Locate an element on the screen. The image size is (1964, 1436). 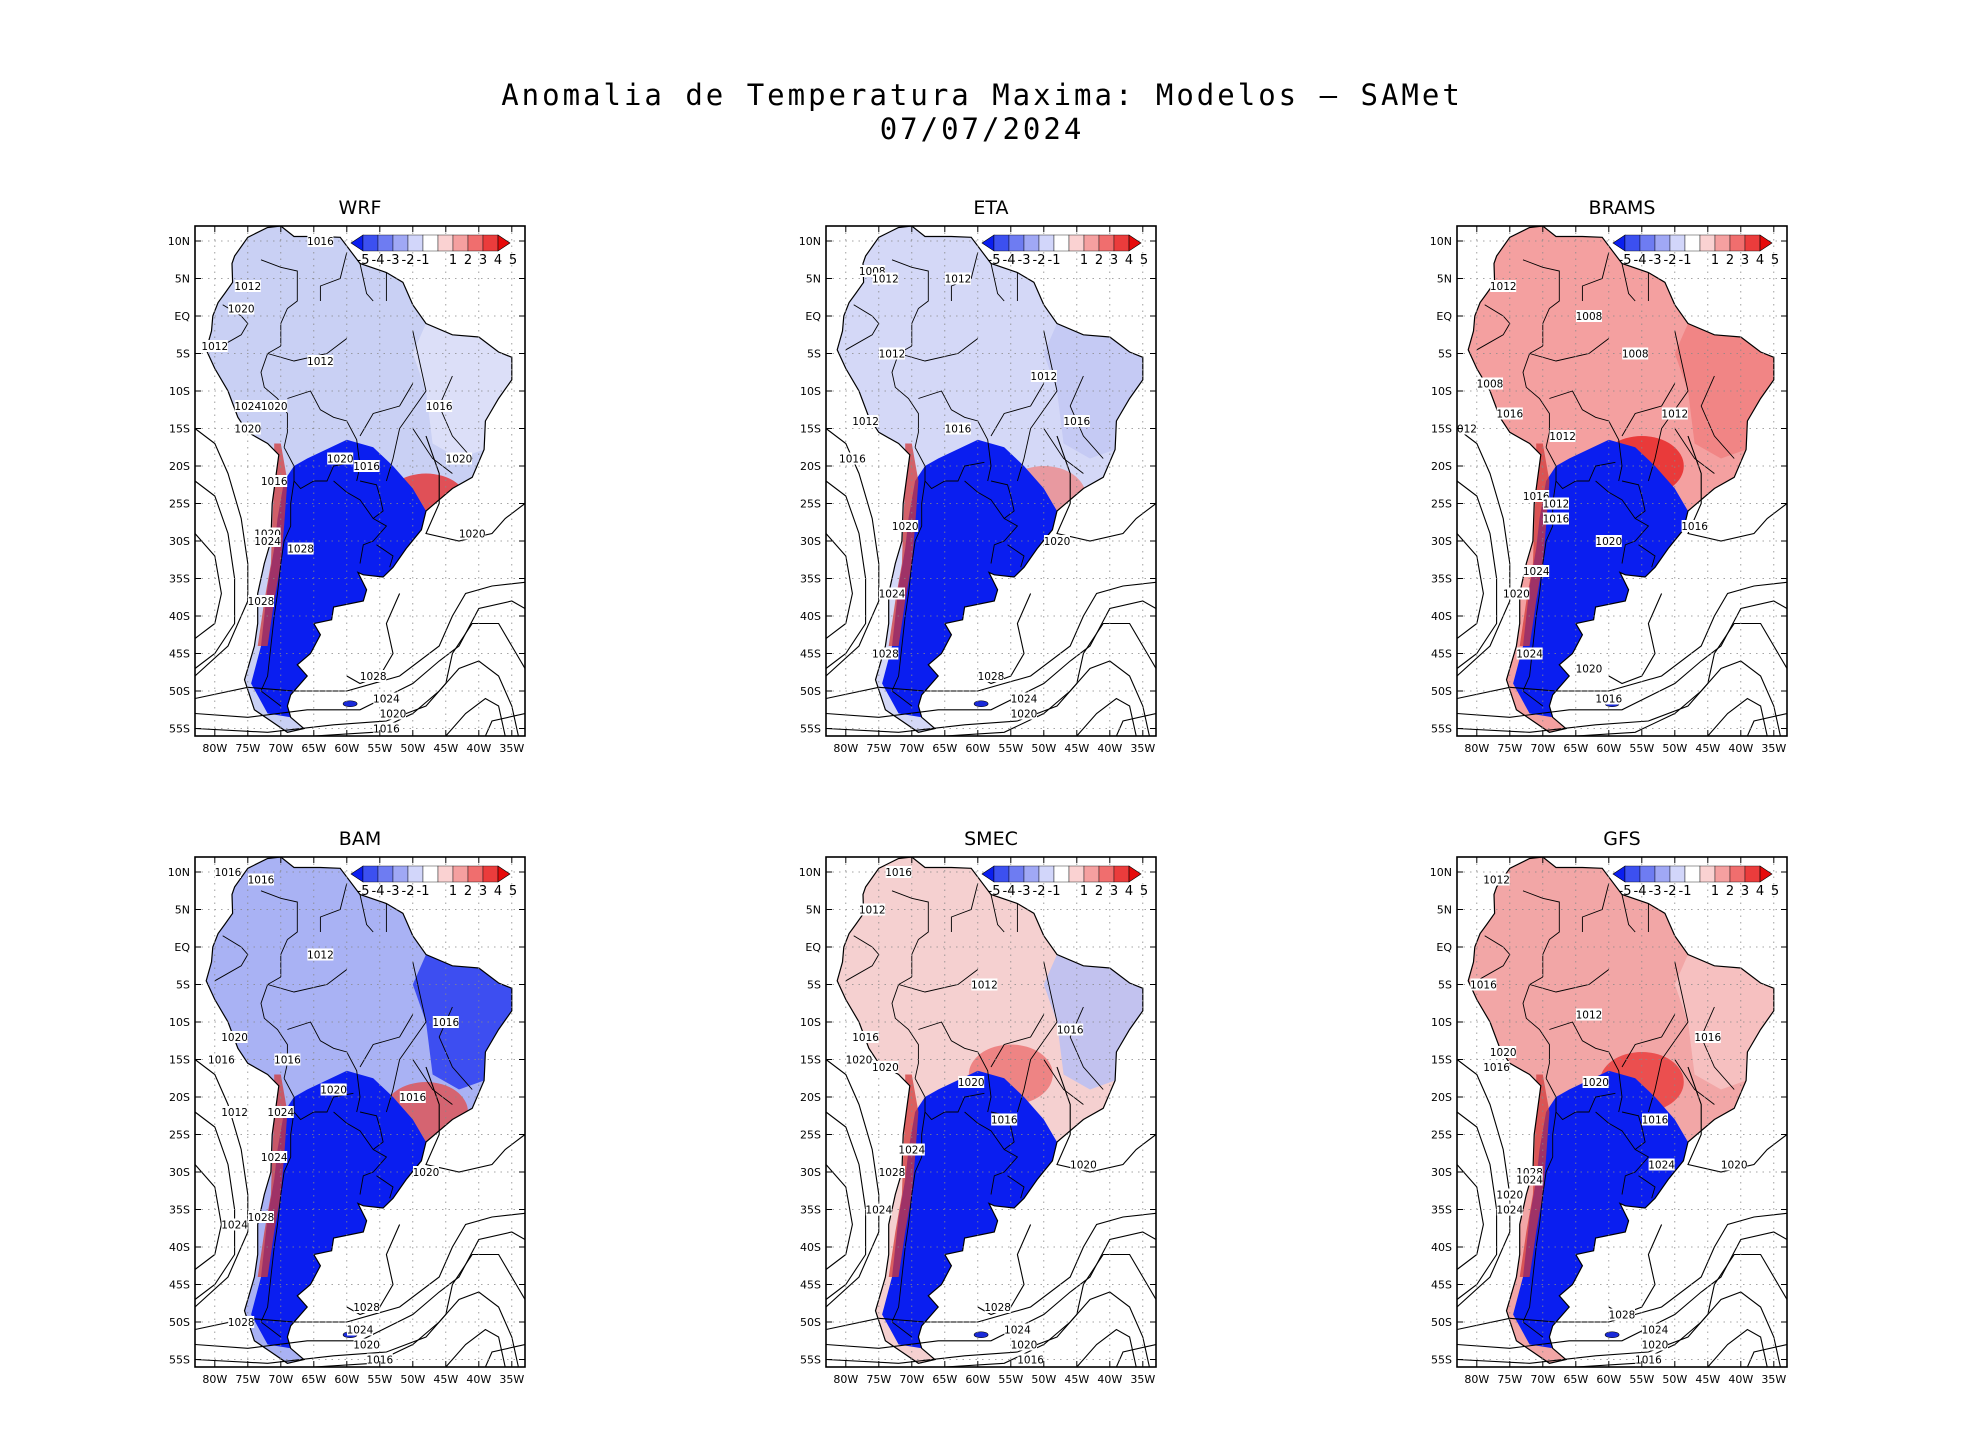
panel-title: BAM is located at coordinates (360, 839).